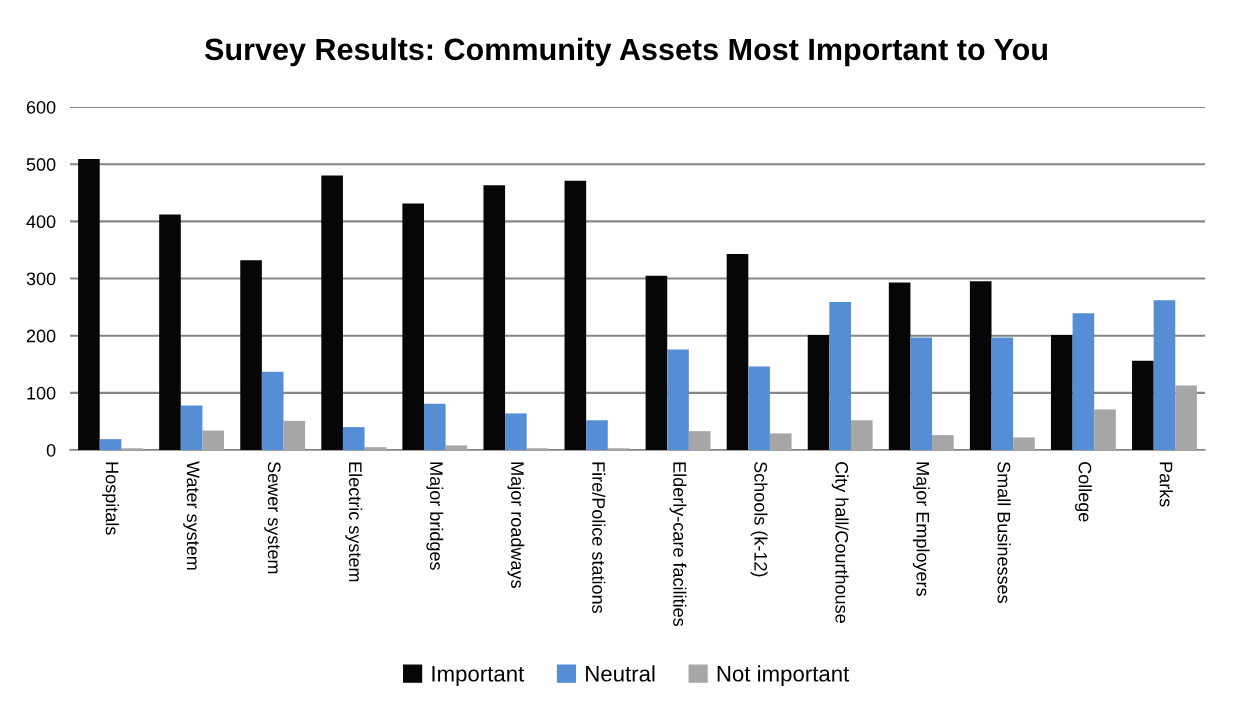  What do you see at coordinates (678, 544) in the screenshot?
I see `x-tick-label: Elderly-care facilities` at bounding box center [678, 544].